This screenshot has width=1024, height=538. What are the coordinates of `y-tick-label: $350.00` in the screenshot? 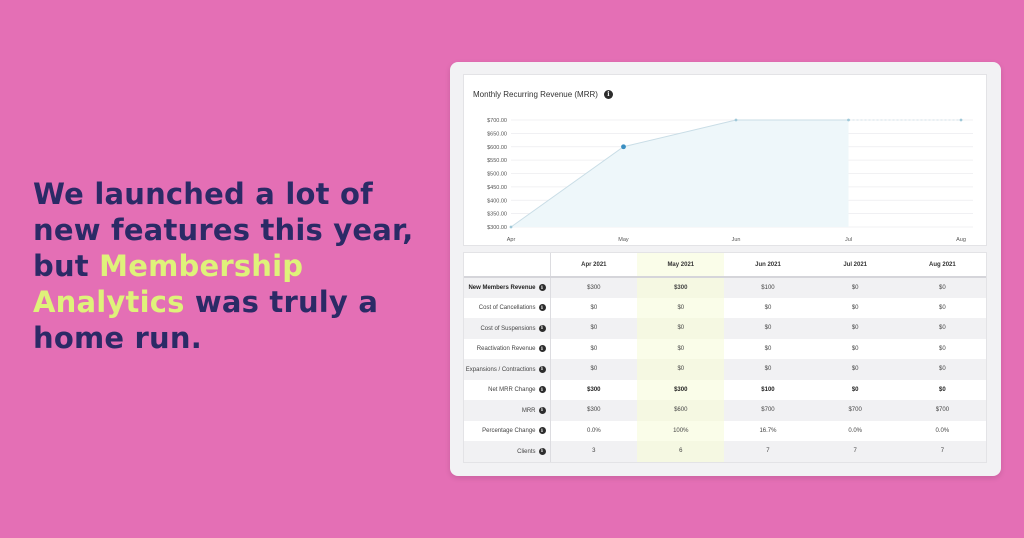 It's located at (497, 215).